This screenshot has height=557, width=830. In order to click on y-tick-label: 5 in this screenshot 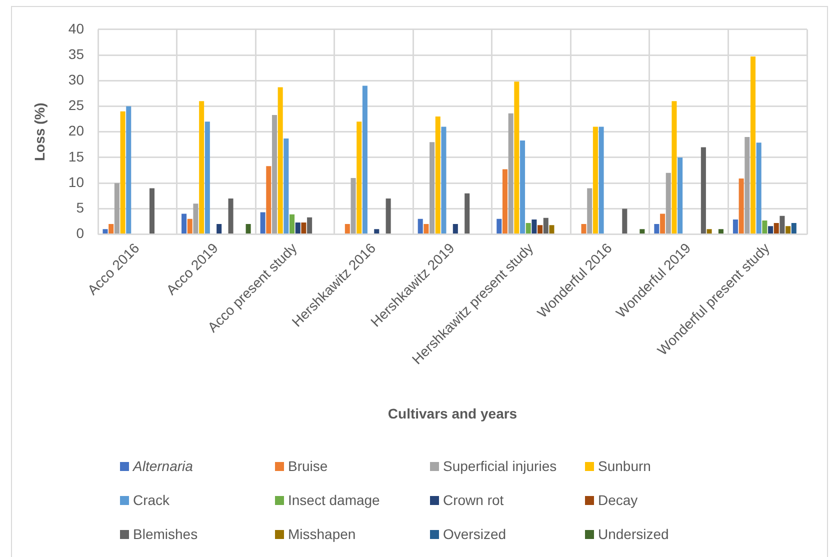, I will do `click(80, 208)`.